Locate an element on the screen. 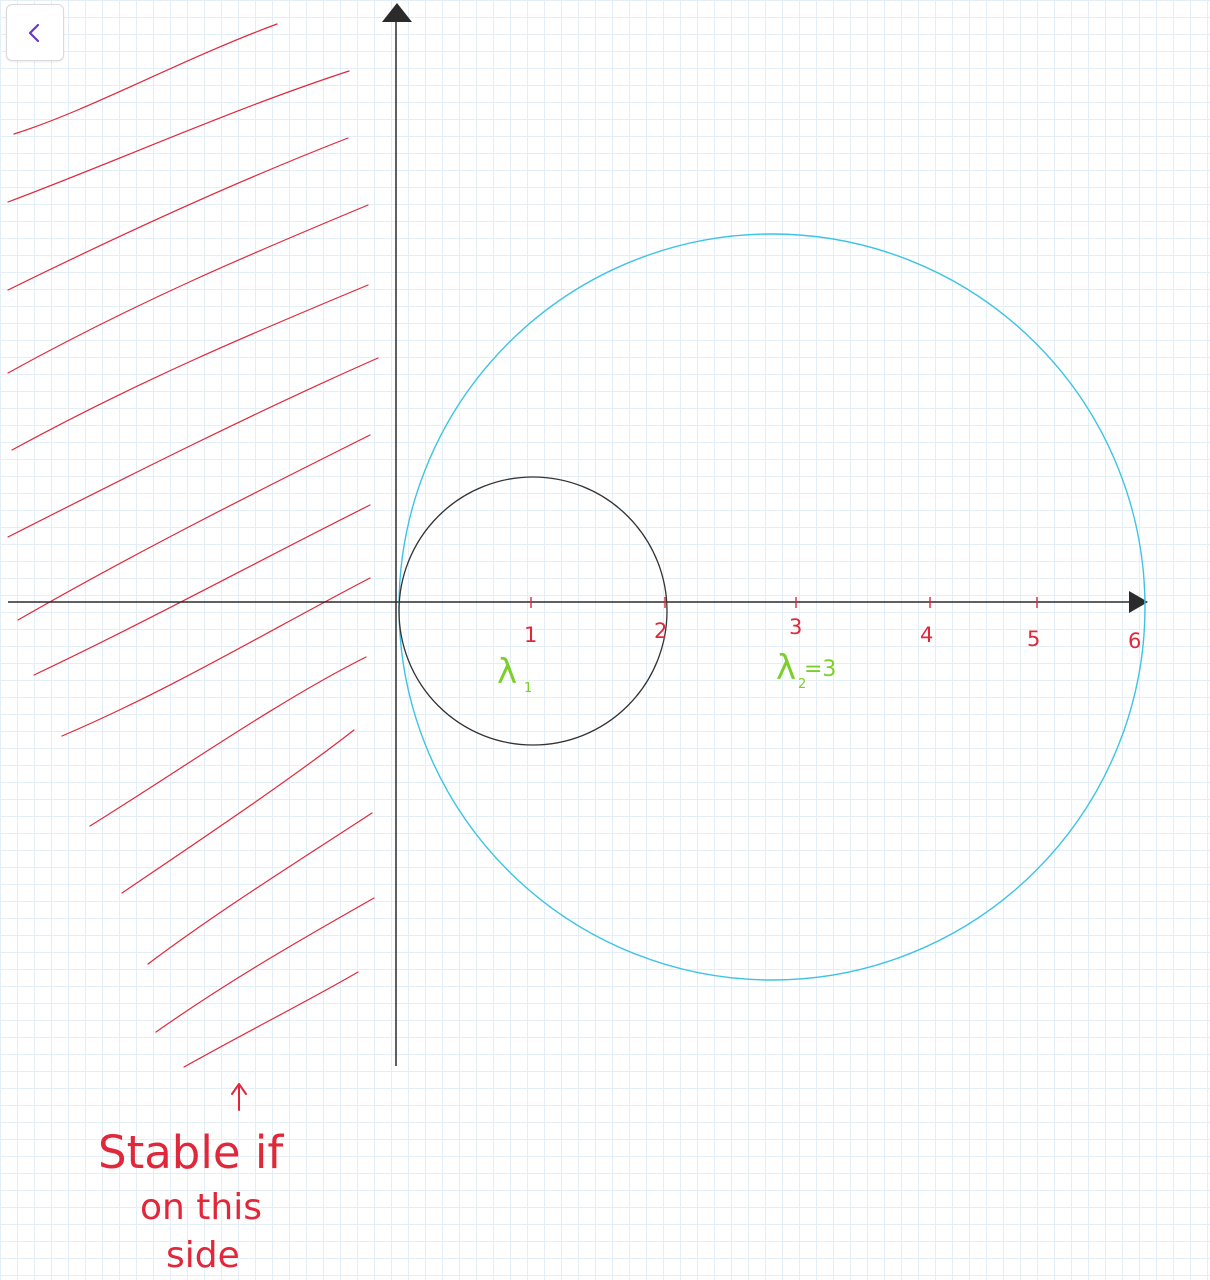 Image resolution: width=1210 pixels, height=1280 pixels. lambda1-subscript: 1 is located at coordinates (528, 688).